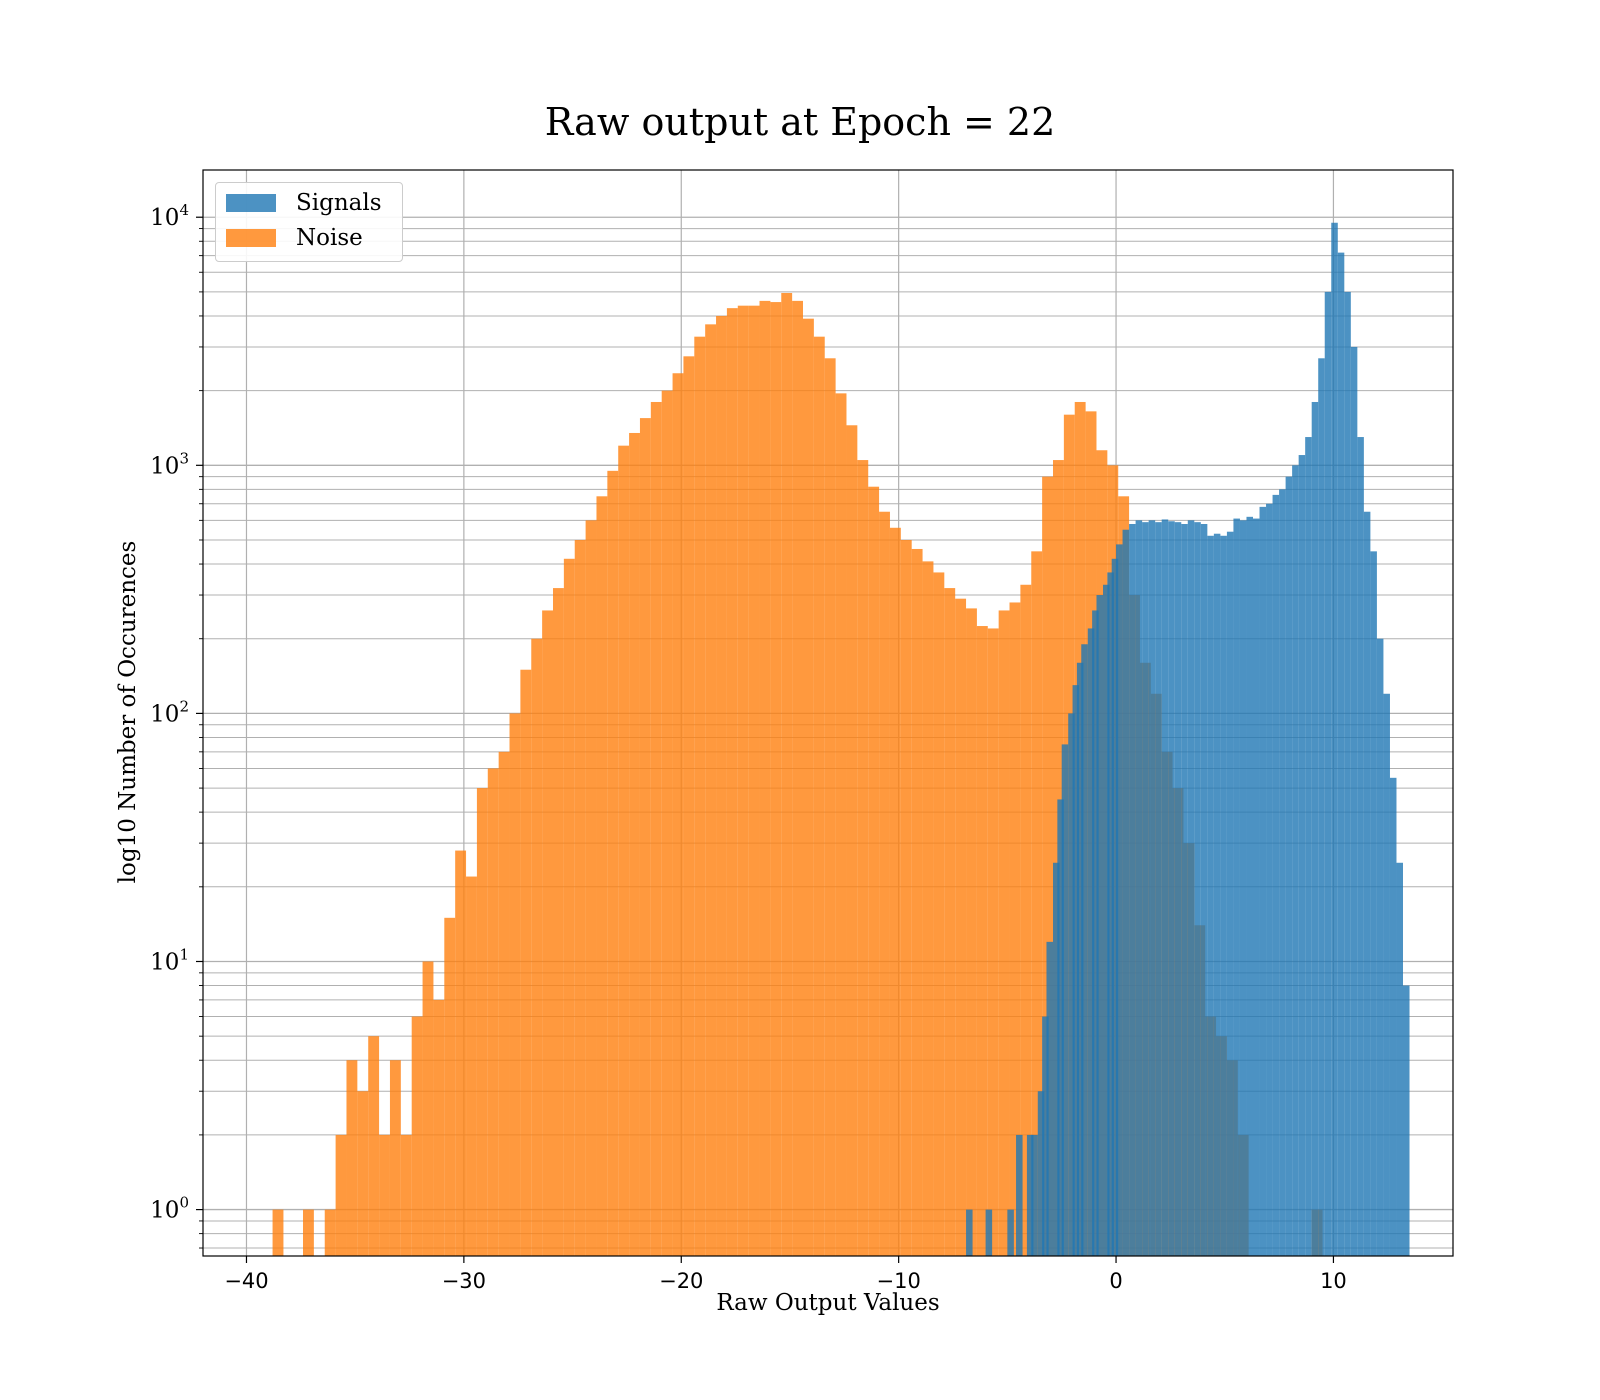 The width and height of the screenshot is (1600, 1400). What do you see at coordinates (309, 222) in the screenshot?
I see `legend: Signals Noise` at bounding box center [309, 222].